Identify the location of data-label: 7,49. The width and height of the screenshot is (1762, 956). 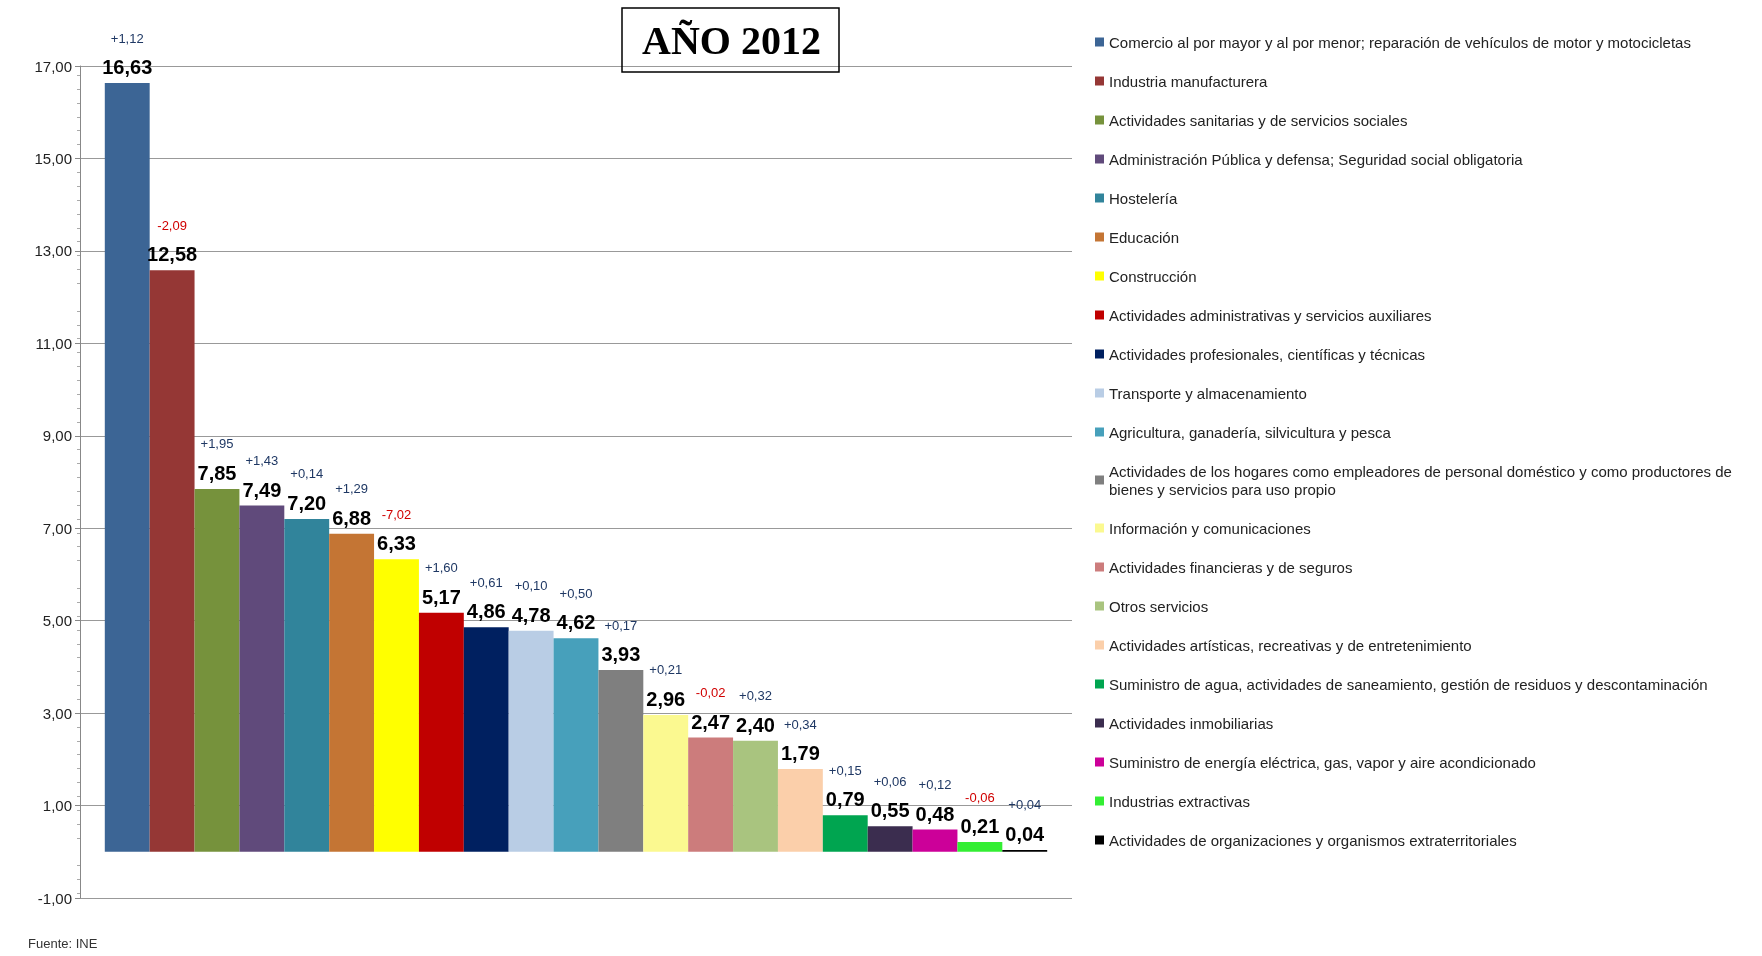
(262, 489).